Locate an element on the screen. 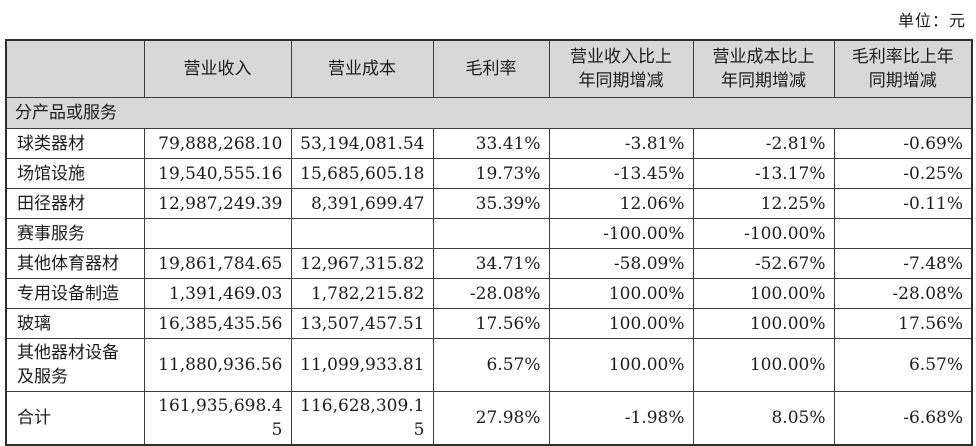 The width and height of the screenshot is (976, 446). column-header-cell: 营业收入 is located at coordinates (217, 68).